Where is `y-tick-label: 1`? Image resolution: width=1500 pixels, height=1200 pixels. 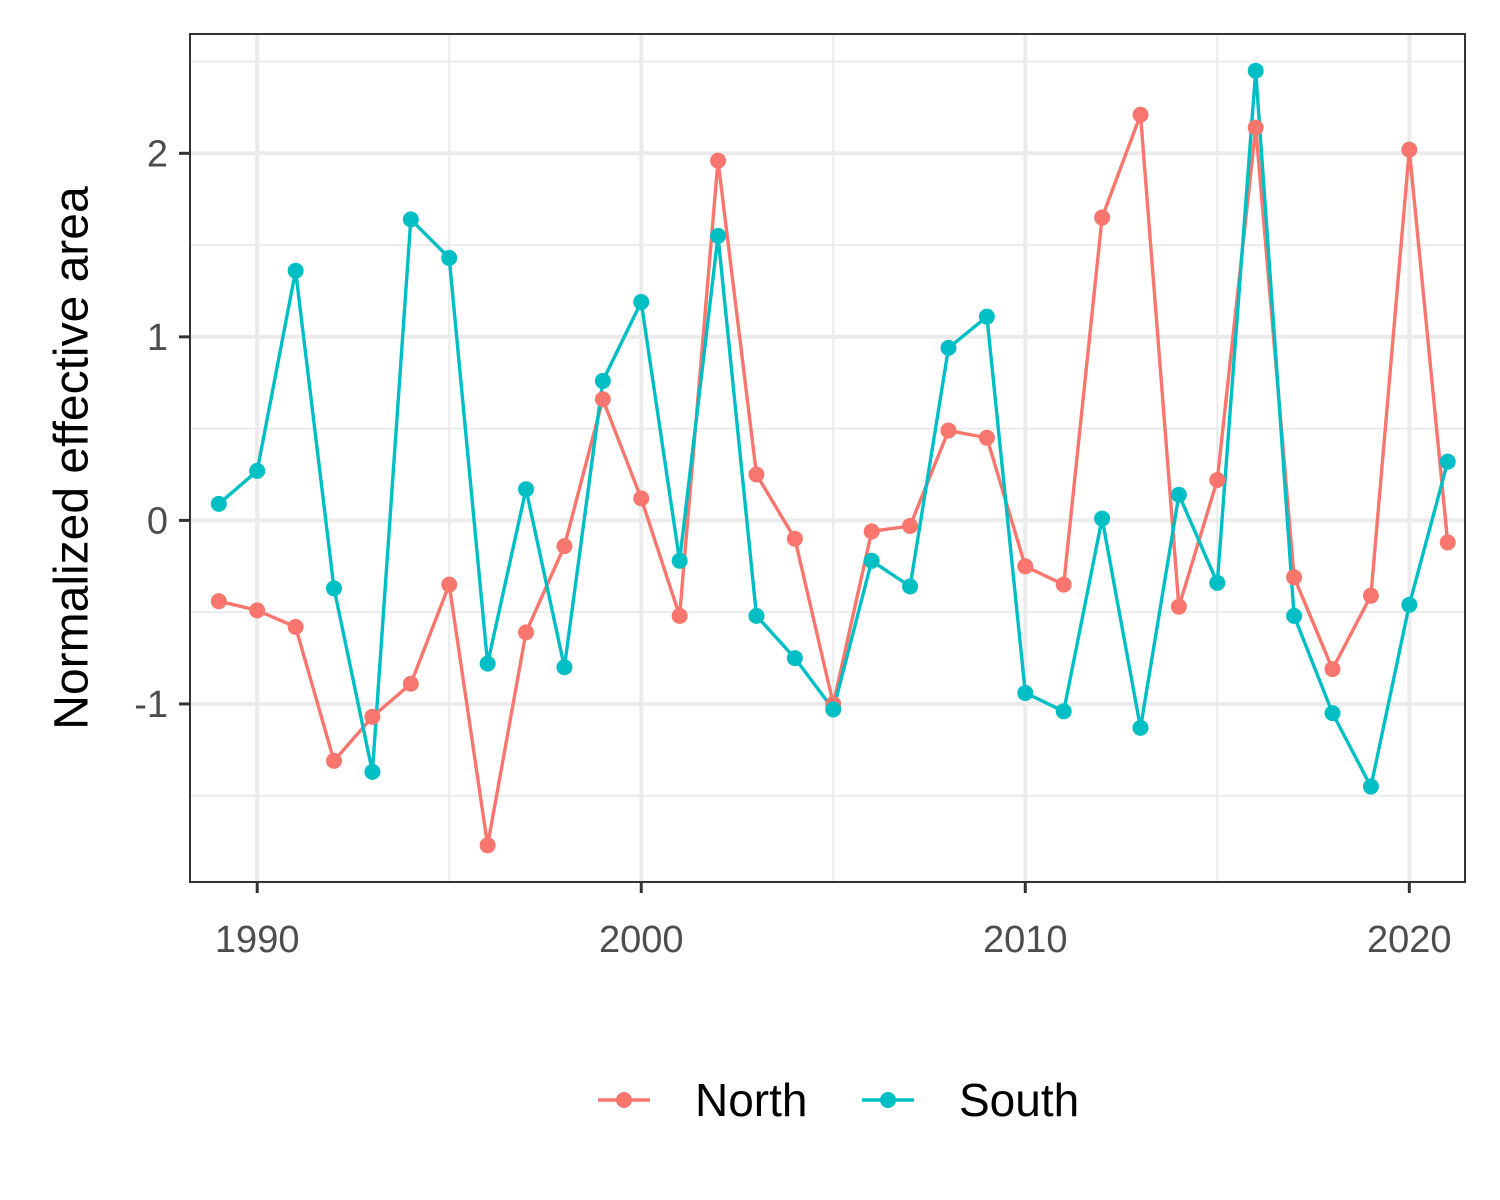 y-tick-label: 1 is located at coordinates (157, 338).